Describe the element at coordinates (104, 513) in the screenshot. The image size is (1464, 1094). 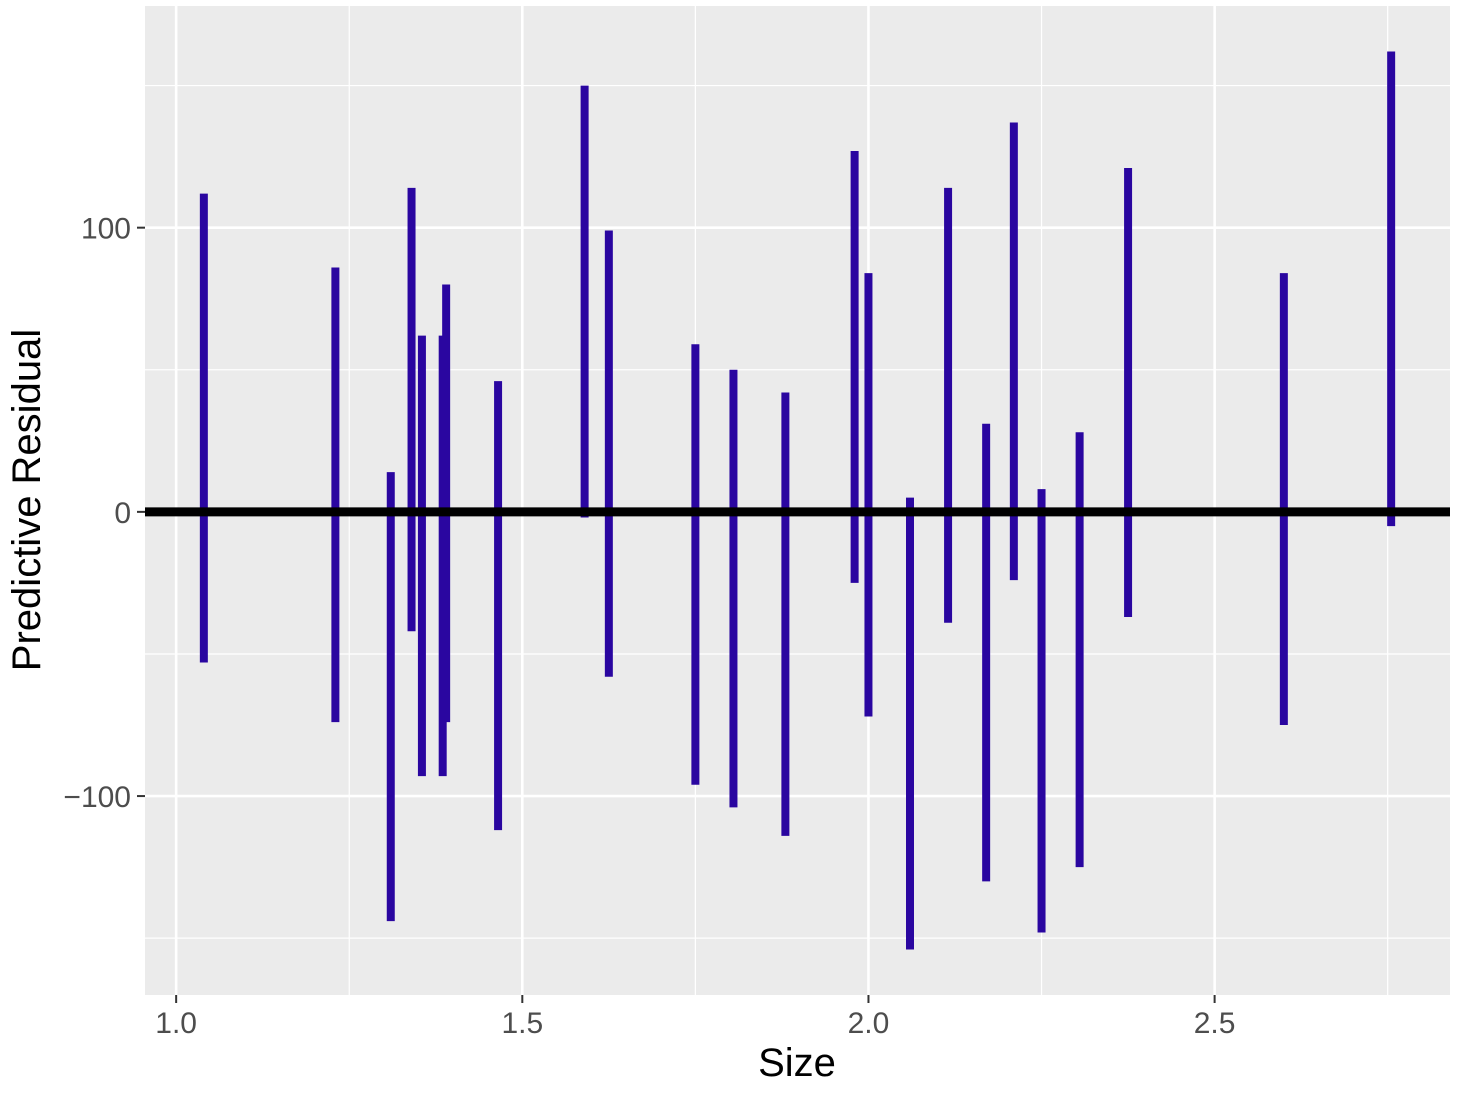
I see `y-axis-ticks: −100 0 100` at that location.